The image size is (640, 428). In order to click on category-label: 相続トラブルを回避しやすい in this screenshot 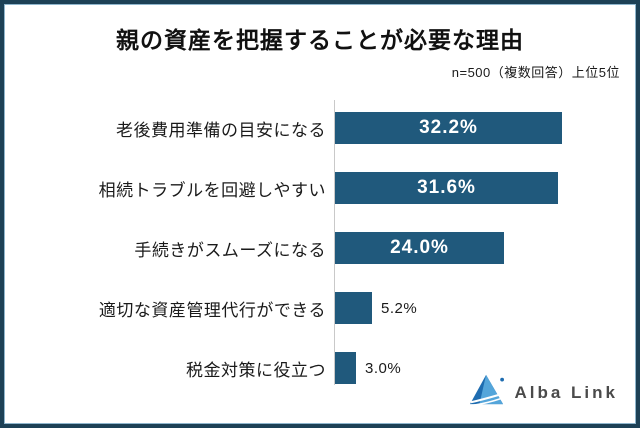, I will do `click(212, 190)`.